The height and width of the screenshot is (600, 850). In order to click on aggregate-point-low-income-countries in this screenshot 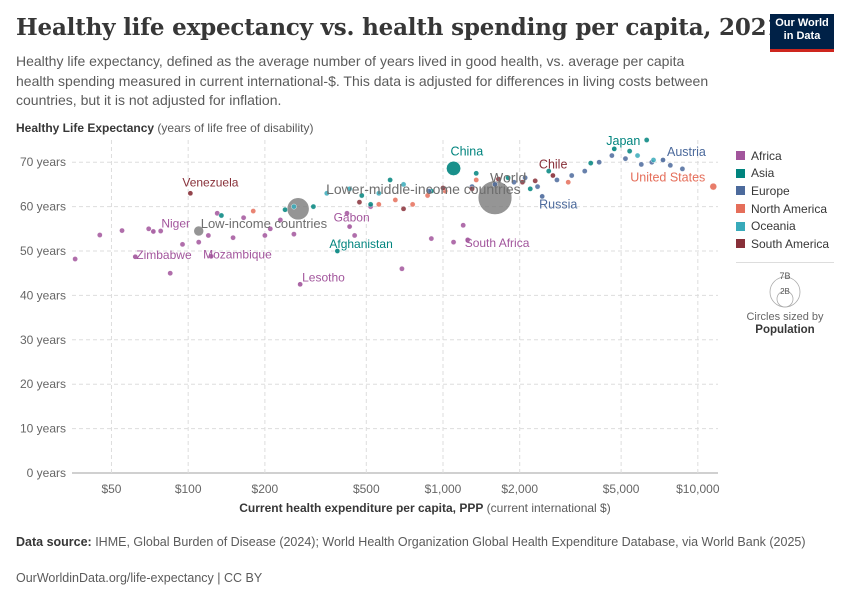, I will do `click(199, 231)`.